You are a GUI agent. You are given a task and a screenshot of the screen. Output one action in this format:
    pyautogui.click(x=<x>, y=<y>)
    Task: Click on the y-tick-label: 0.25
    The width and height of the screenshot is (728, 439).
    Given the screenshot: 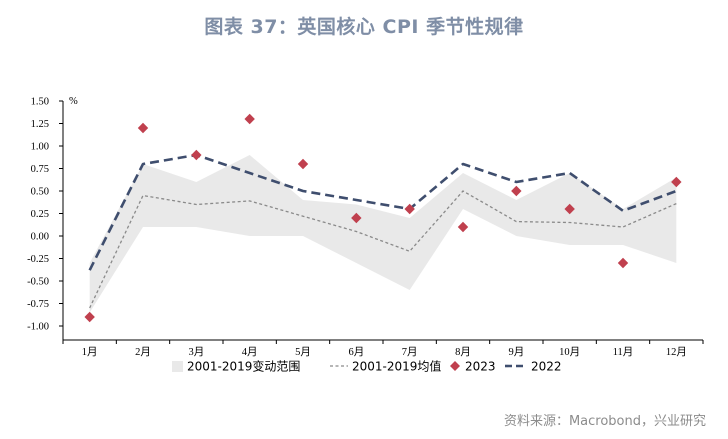 What is the action you would take?
    pyautogui.click(x=40, y=214)
    